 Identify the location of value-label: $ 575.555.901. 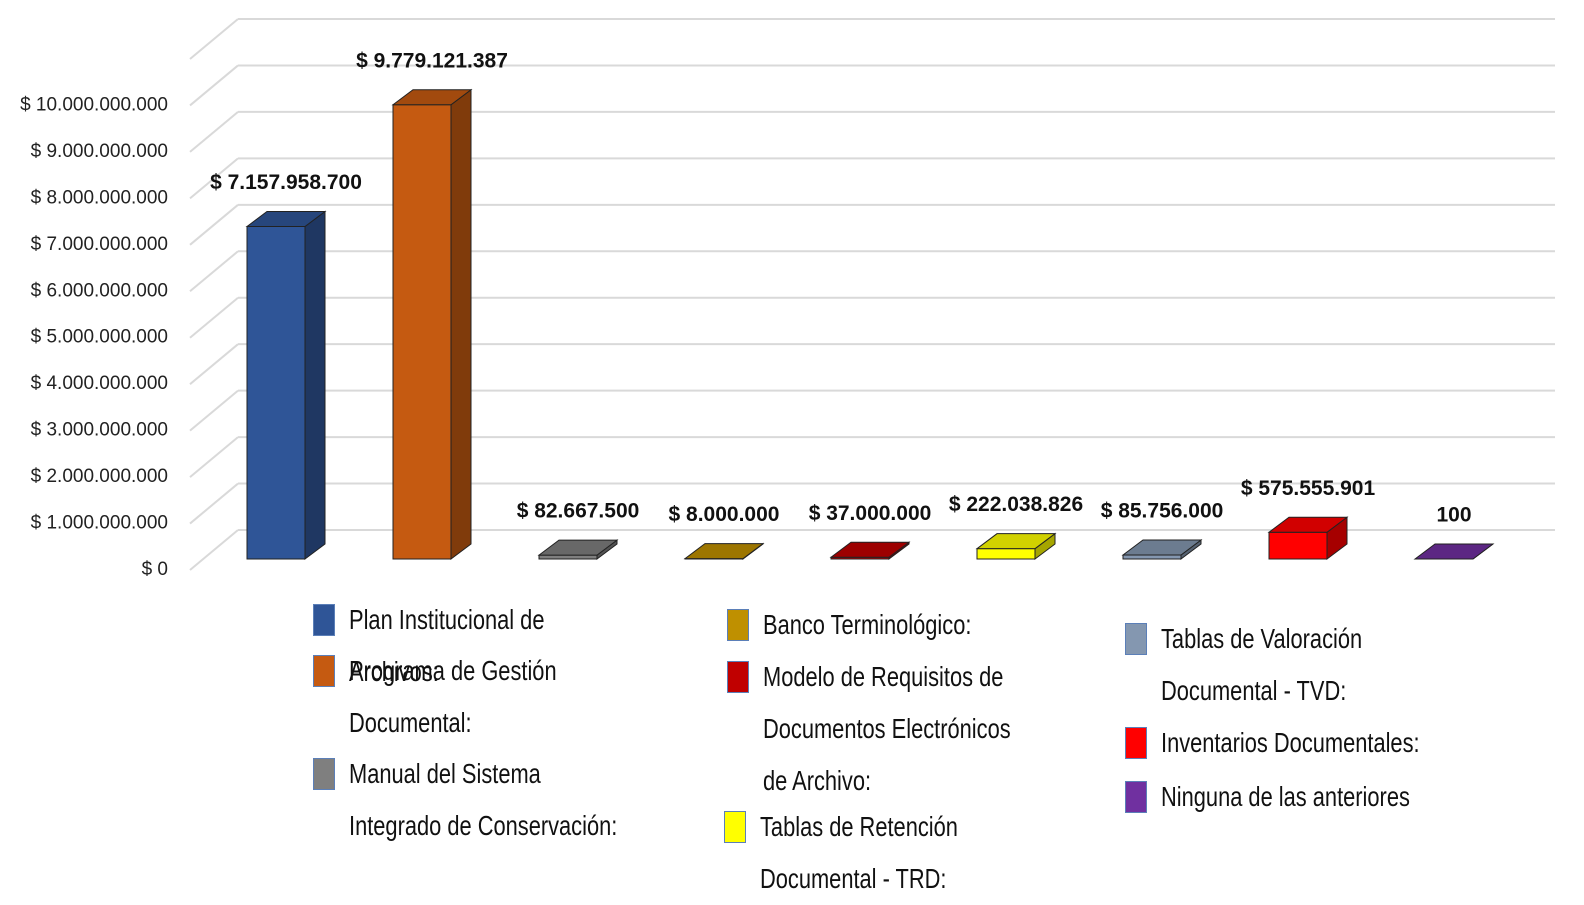
(1308, 488).